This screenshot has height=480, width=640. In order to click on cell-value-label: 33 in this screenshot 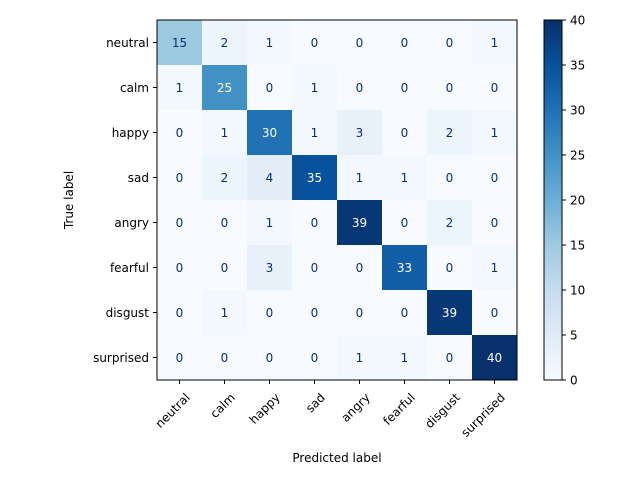, I will do `click(404, 268)`.